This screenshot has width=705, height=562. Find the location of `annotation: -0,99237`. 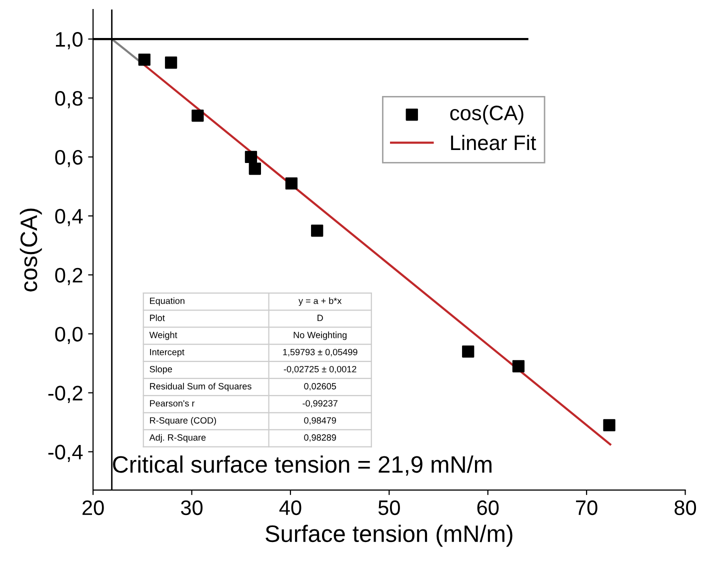

annotation: -0,99237 is located at coordinates (320, 404).